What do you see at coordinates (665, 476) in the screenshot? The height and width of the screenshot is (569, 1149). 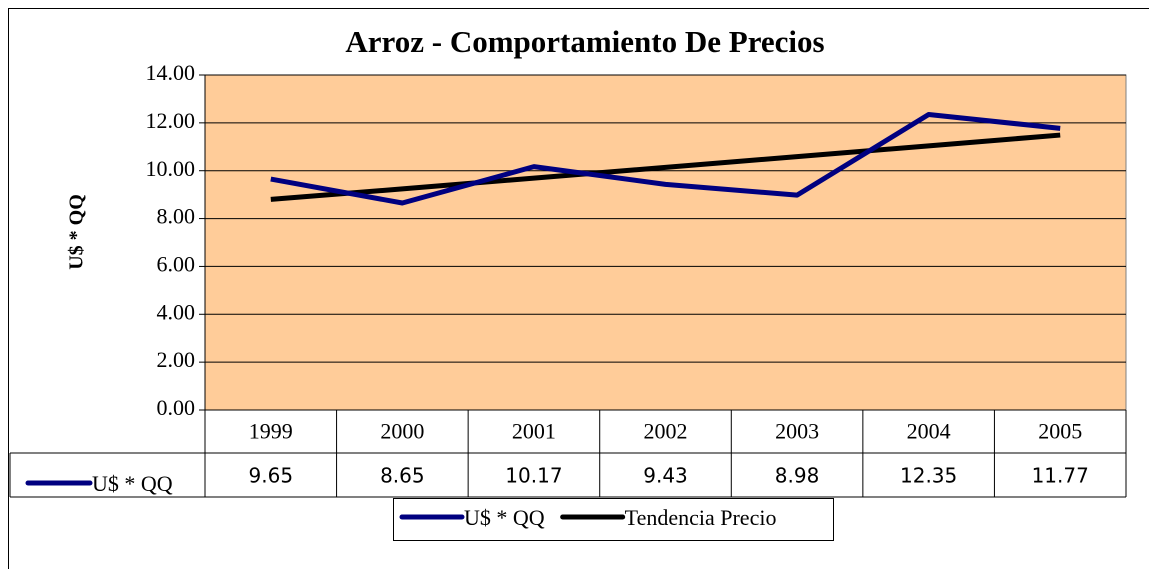 I see `table-value: 9.43` at bounding box center [665, 476].